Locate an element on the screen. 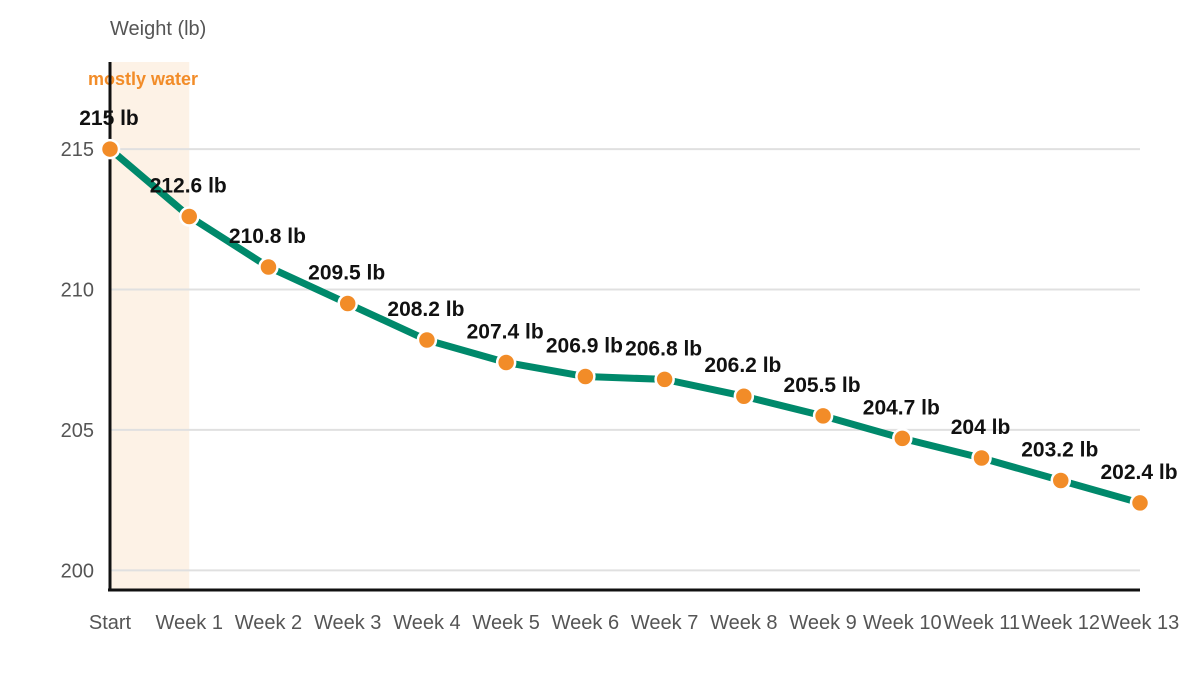 This screenshot has height=700, width=1200. y-tick-label: 210 is located at coordinates (77, 290).